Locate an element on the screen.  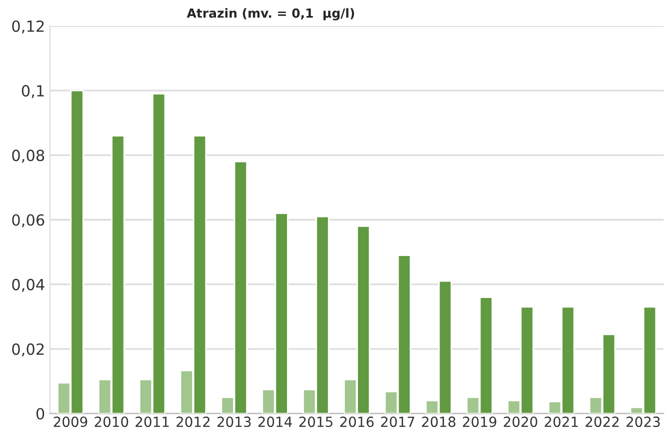
y-tick-label: 0,12 is located at coordinates (28, 27).